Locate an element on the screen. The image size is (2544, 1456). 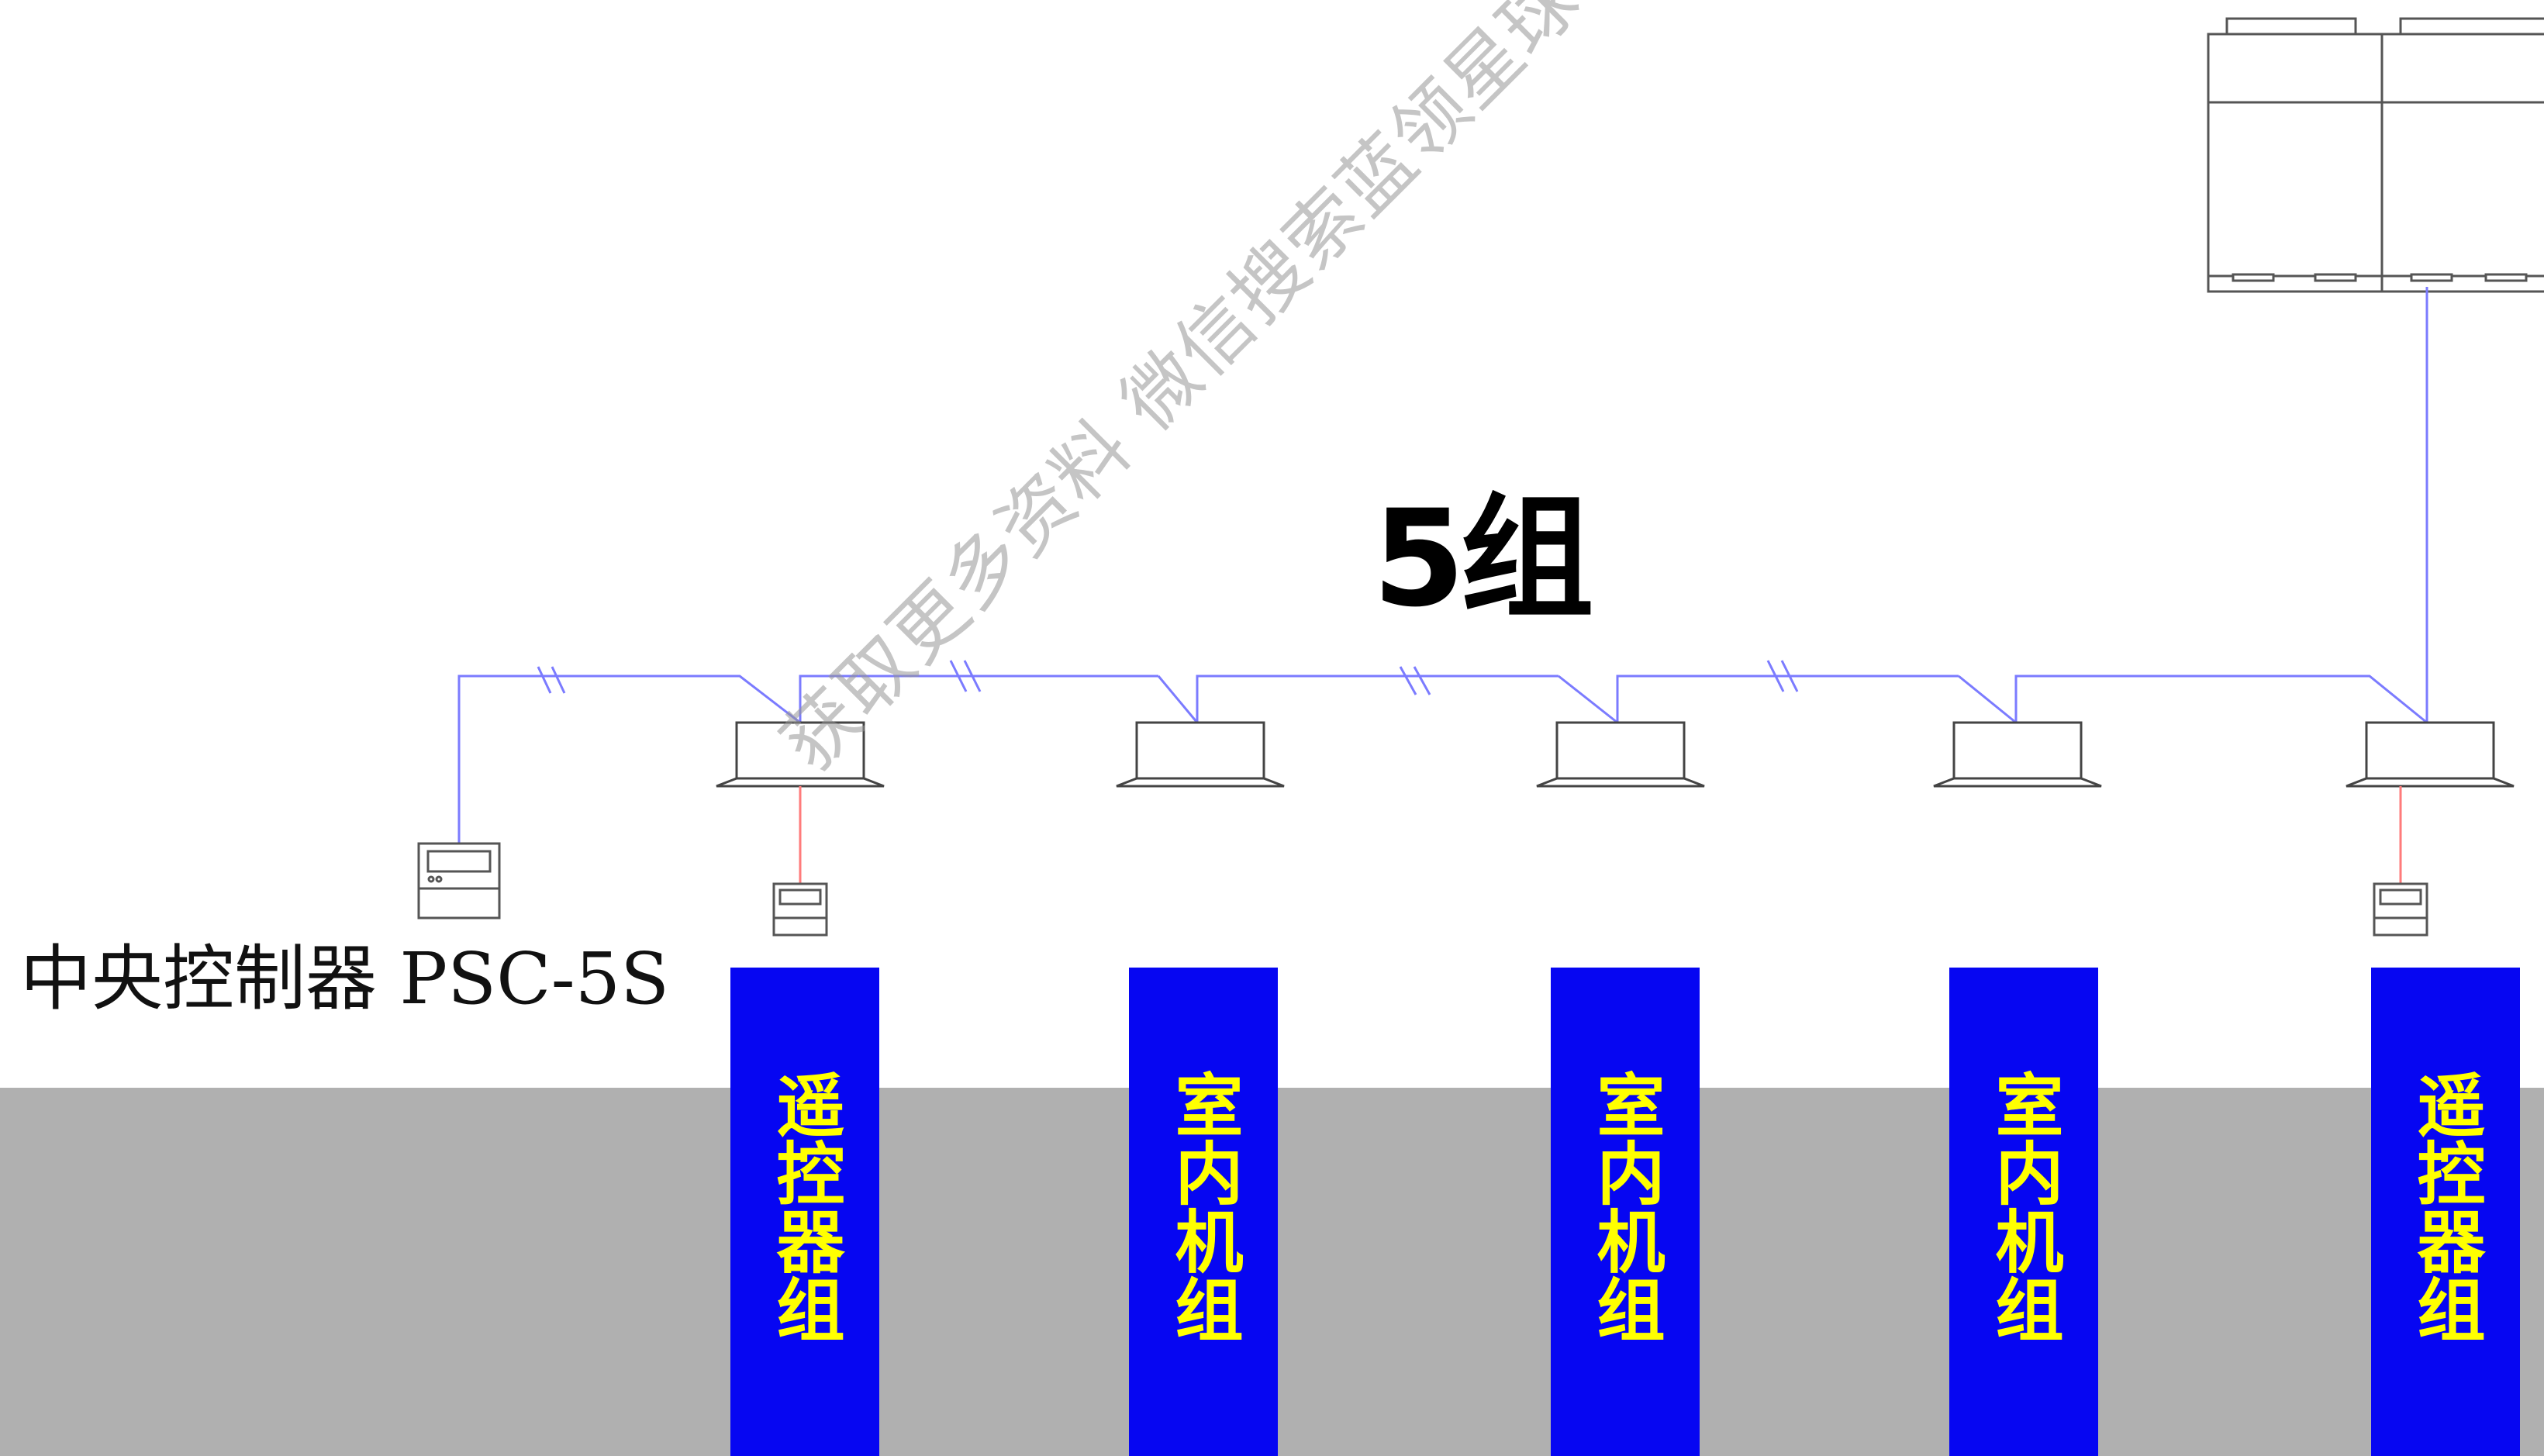
label-column-remote-group-2: 遥控器组 is located at coordinates (2445, 1212).